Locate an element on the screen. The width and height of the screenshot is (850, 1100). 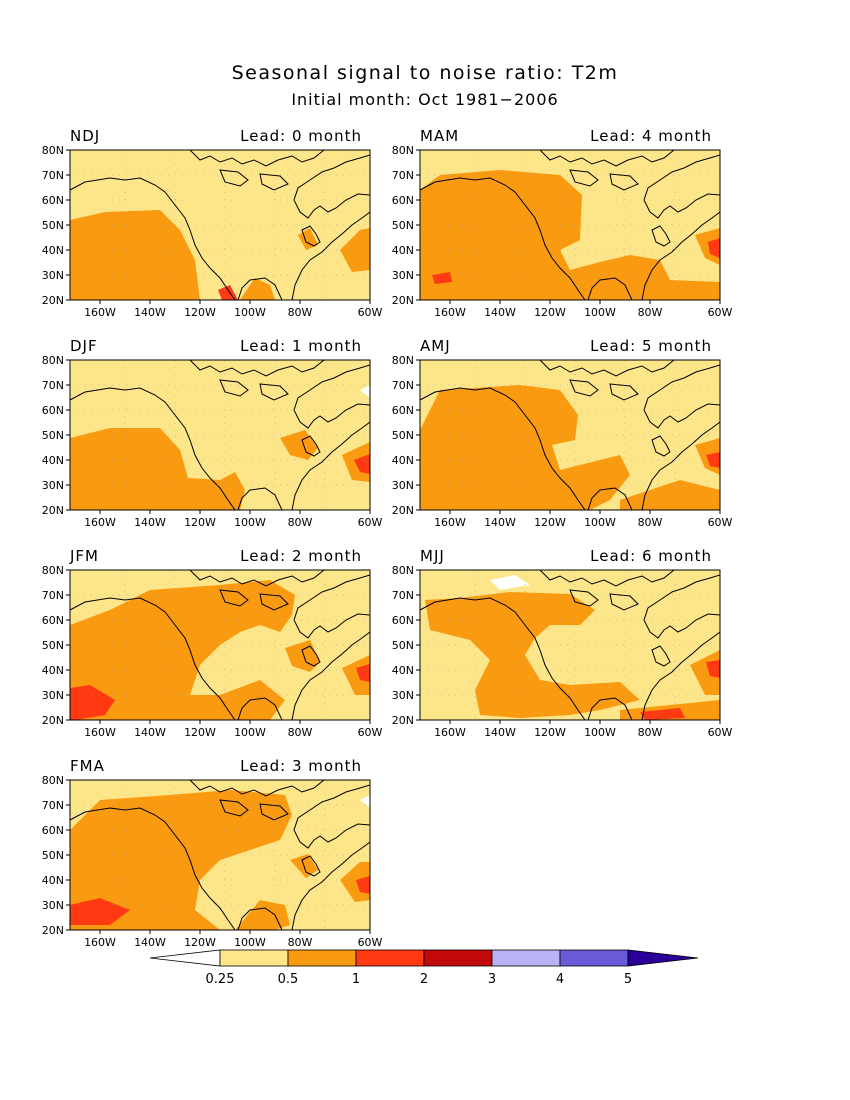
panel-season-label: MAM is located at coordinates (440, 136).